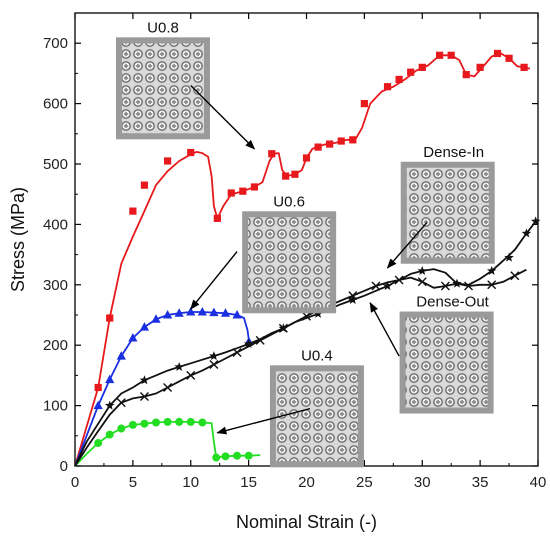 The height and width of the screenshot is (536, 550). I want to click on y-axis-title: Stress (MPa), so click(18, 239).